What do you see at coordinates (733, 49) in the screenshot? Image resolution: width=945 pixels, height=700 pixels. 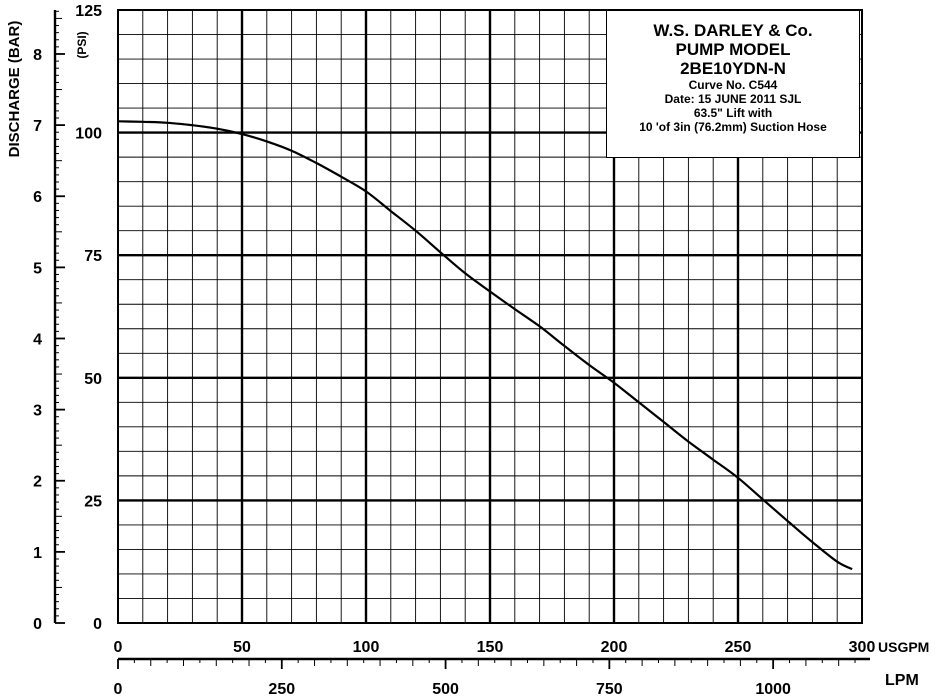 I see `title-pump-model: PUMP MODEL` at bounding box center [733, 49].